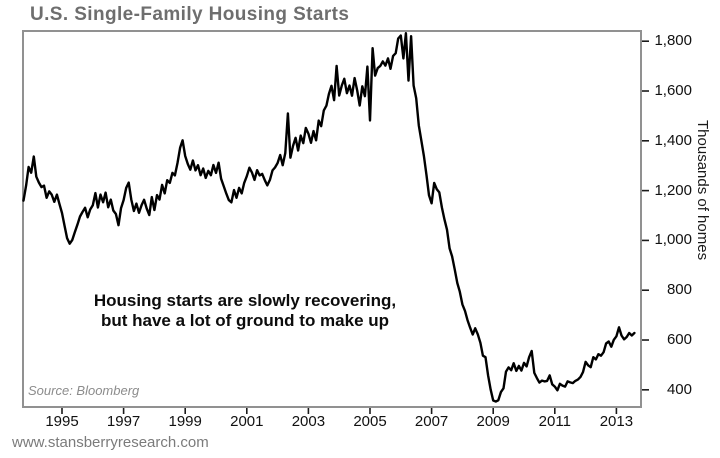 The image size is (720, 458). Describe the element at coordinates (247, 421) in the screenshot. I see `x-tick-label: 2001` at that location.